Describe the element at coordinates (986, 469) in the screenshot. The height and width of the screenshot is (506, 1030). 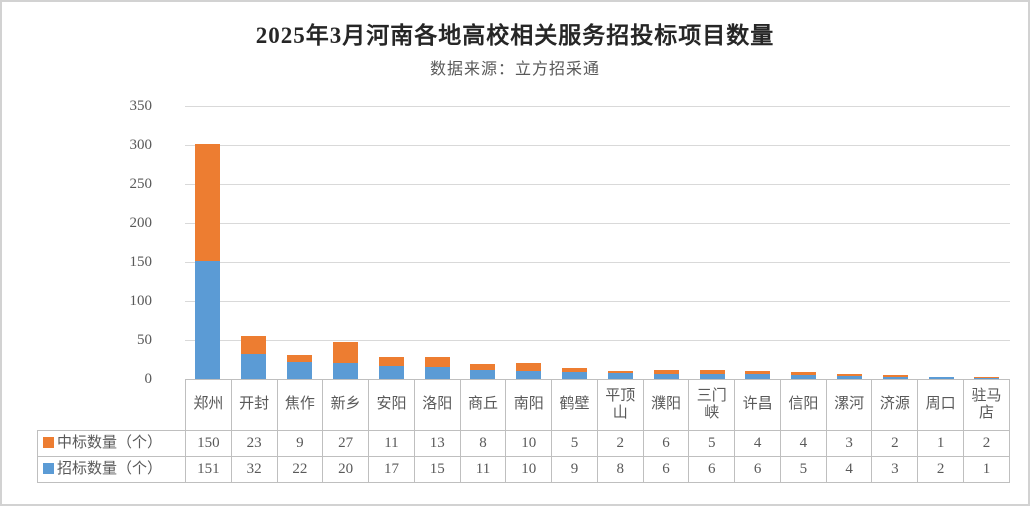
I see `value-cell: 1` at that location.